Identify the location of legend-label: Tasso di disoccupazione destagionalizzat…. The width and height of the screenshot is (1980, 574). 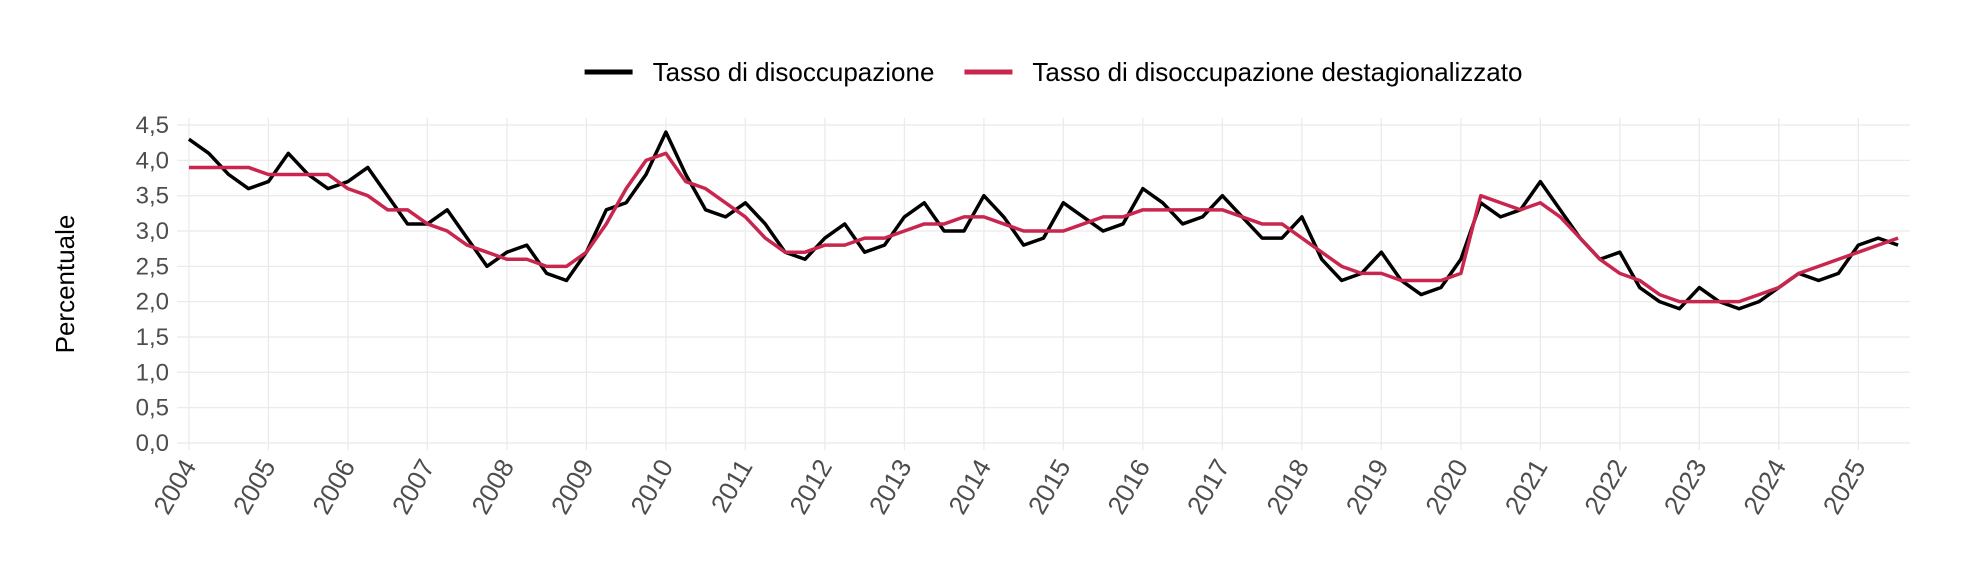
(1277, 72).